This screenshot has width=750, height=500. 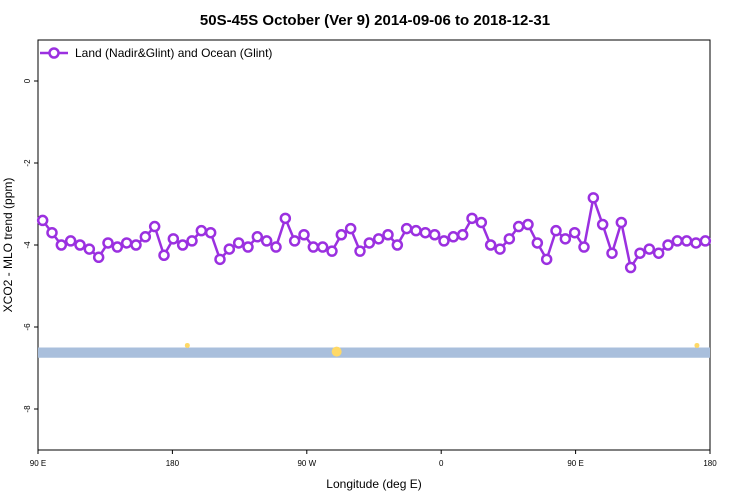 What do you see at coordinates (8, 245) in the screenshot?
I see `y-axis-label: XCO2 - MLO trend (ppm)` at bounding box center [8, 245].